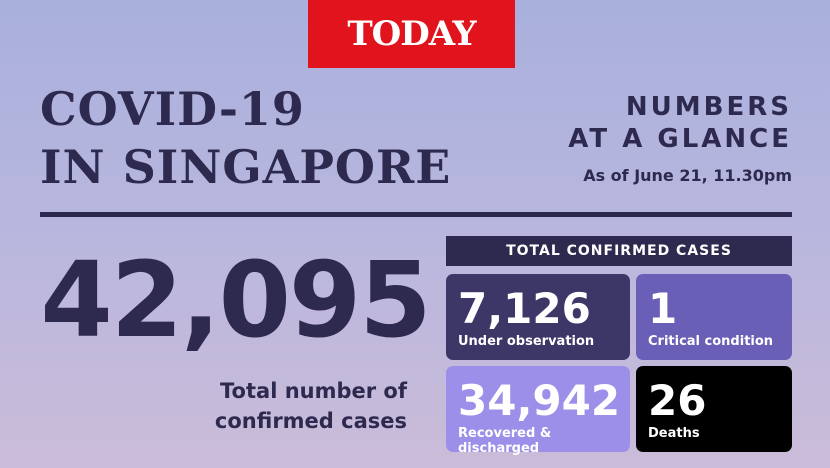 The width and height of the screenshot is (830, 468). What do you see at coordinates (687, 175) in the screenshot?
I see `as-of: As of June 21, 11.30pm` at bounding box center [687, 175].